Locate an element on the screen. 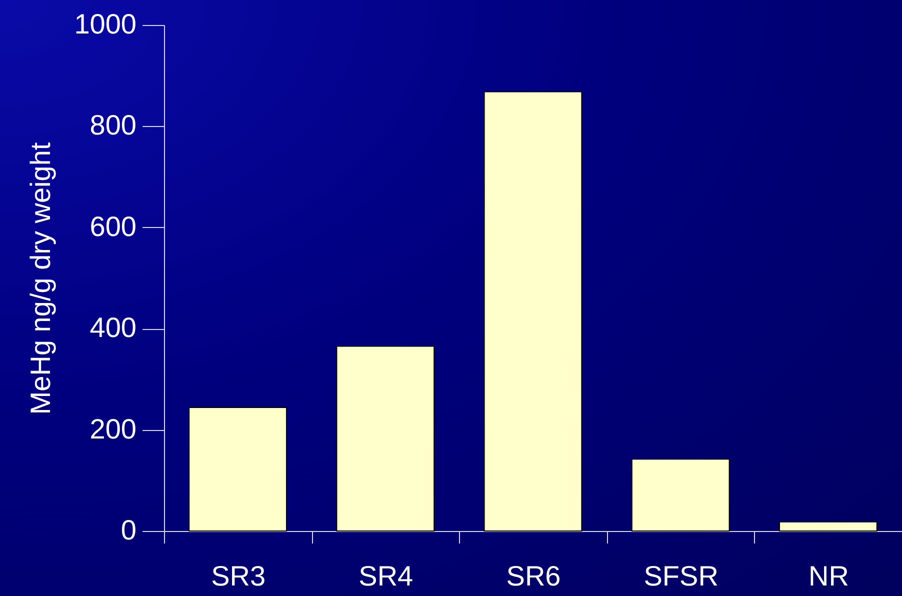  y-tick-label: 400 is located at coordinates (113, 328).